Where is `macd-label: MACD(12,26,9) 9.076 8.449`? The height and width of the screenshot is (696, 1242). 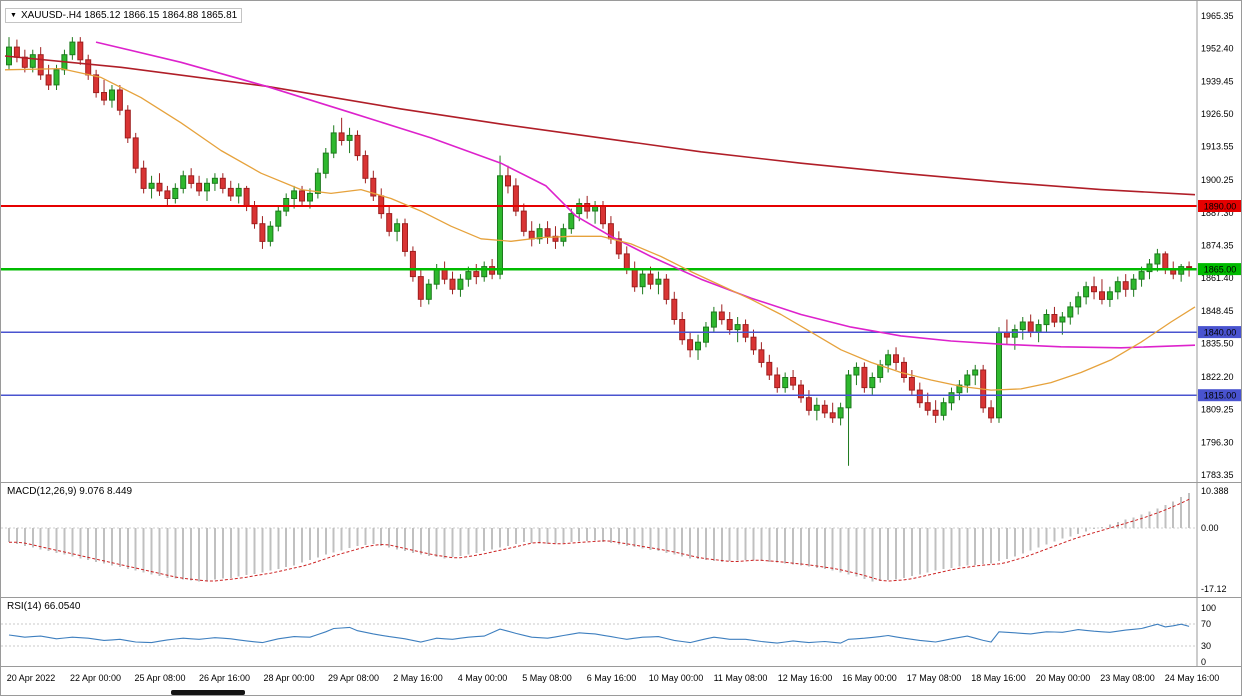 macd-label: MACD(12,26,9) 9.076 8.449 is located at coordinates (70, 491).